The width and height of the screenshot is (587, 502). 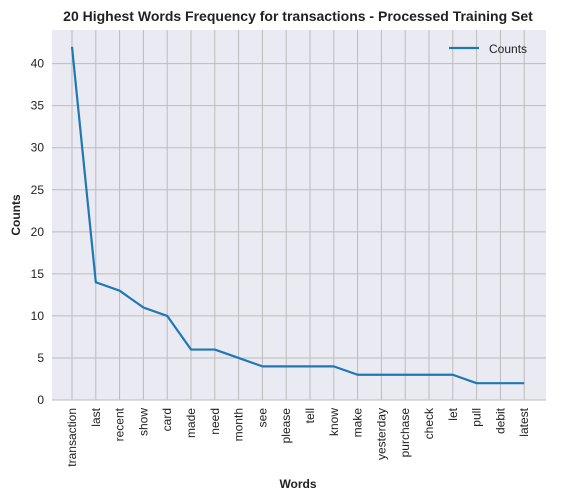 What do you see at coordinates (120, 424) in the screenshot?
I see `x-tick-label: recent` at bounding box center [120, 424].